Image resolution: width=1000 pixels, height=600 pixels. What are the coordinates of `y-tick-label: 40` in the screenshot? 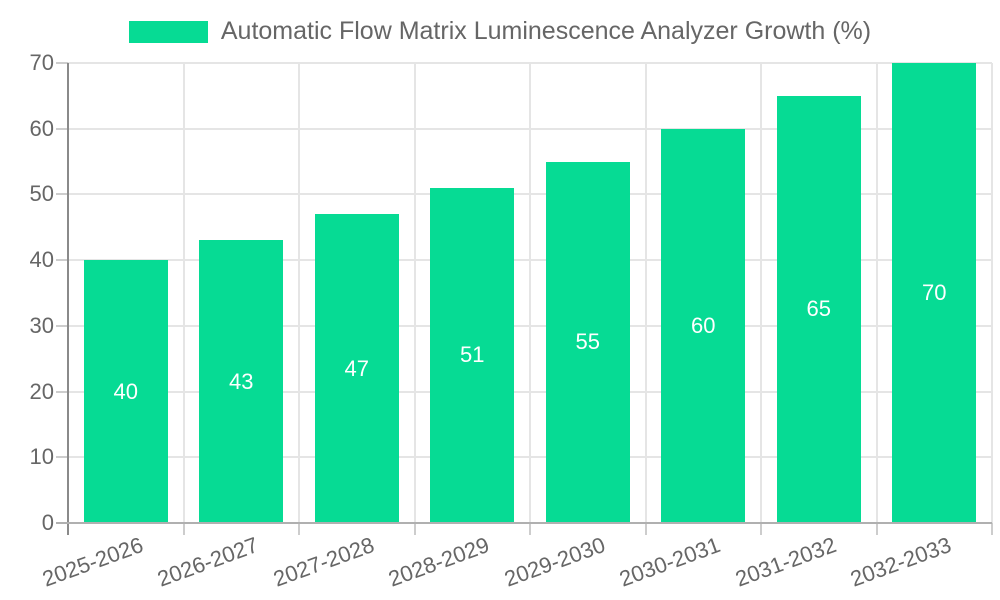 It's located at (41, 260).